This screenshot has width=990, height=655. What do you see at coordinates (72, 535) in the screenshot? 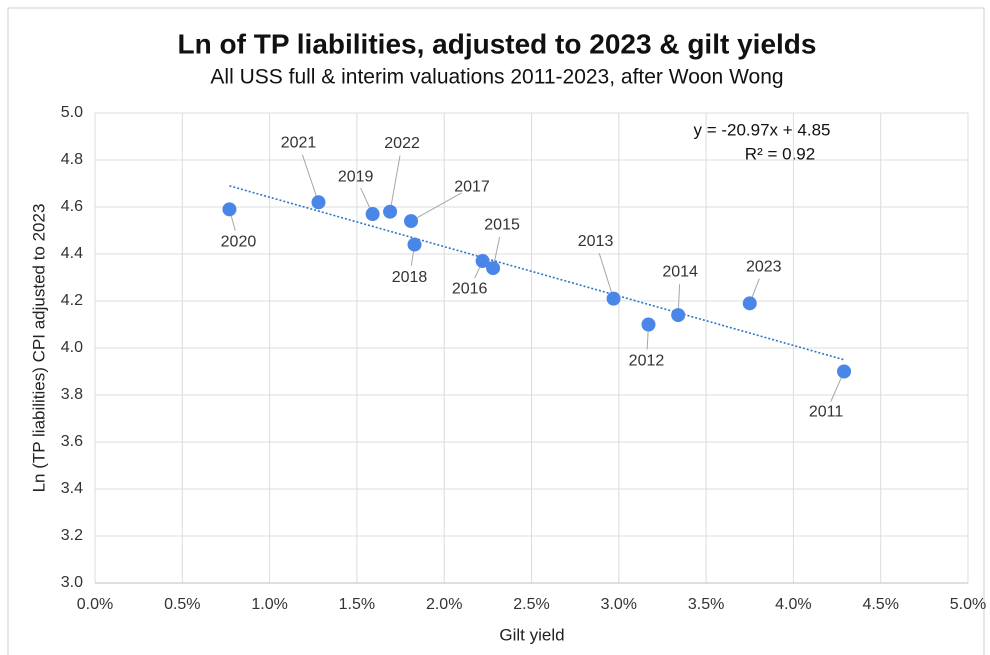
I see `y-tick-label: 3.2` at bounding box center [72, 535].